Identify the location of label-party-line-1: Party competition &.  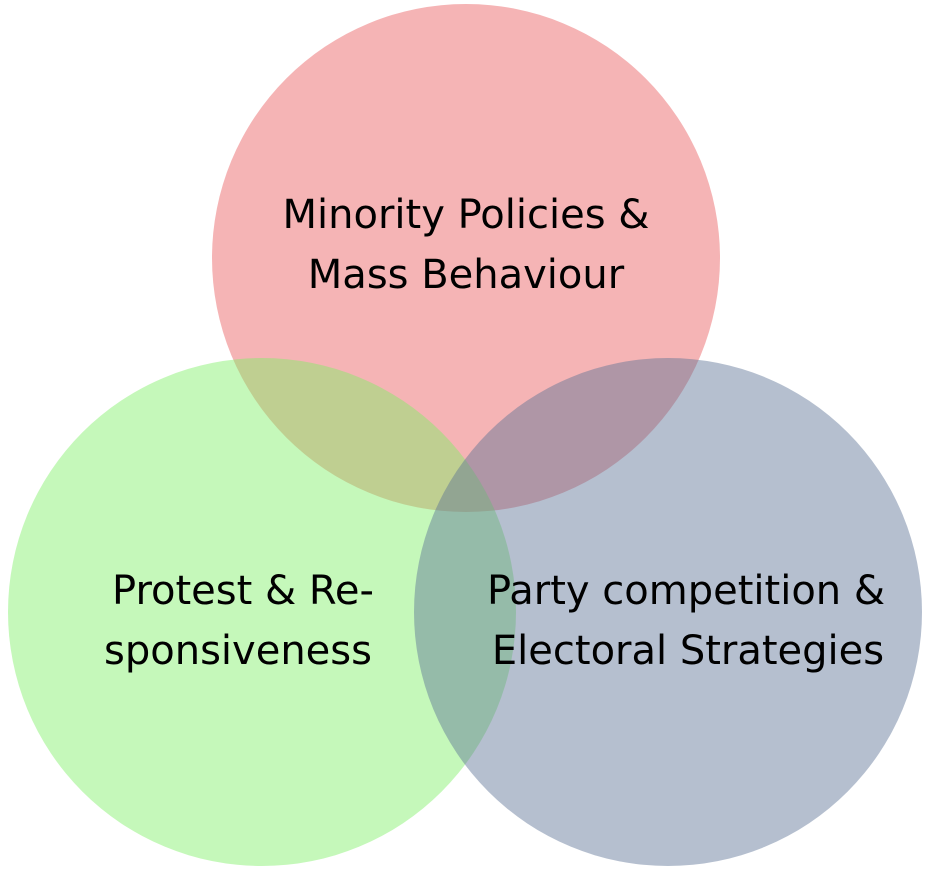
(686, 591).